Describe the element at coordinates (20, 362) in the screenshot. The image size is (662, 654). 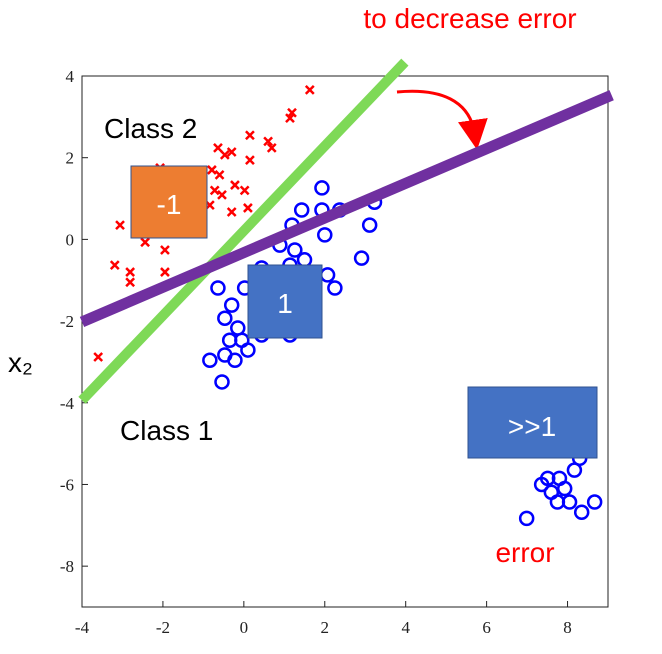
I see `y-axis-label: x₂` at that location.